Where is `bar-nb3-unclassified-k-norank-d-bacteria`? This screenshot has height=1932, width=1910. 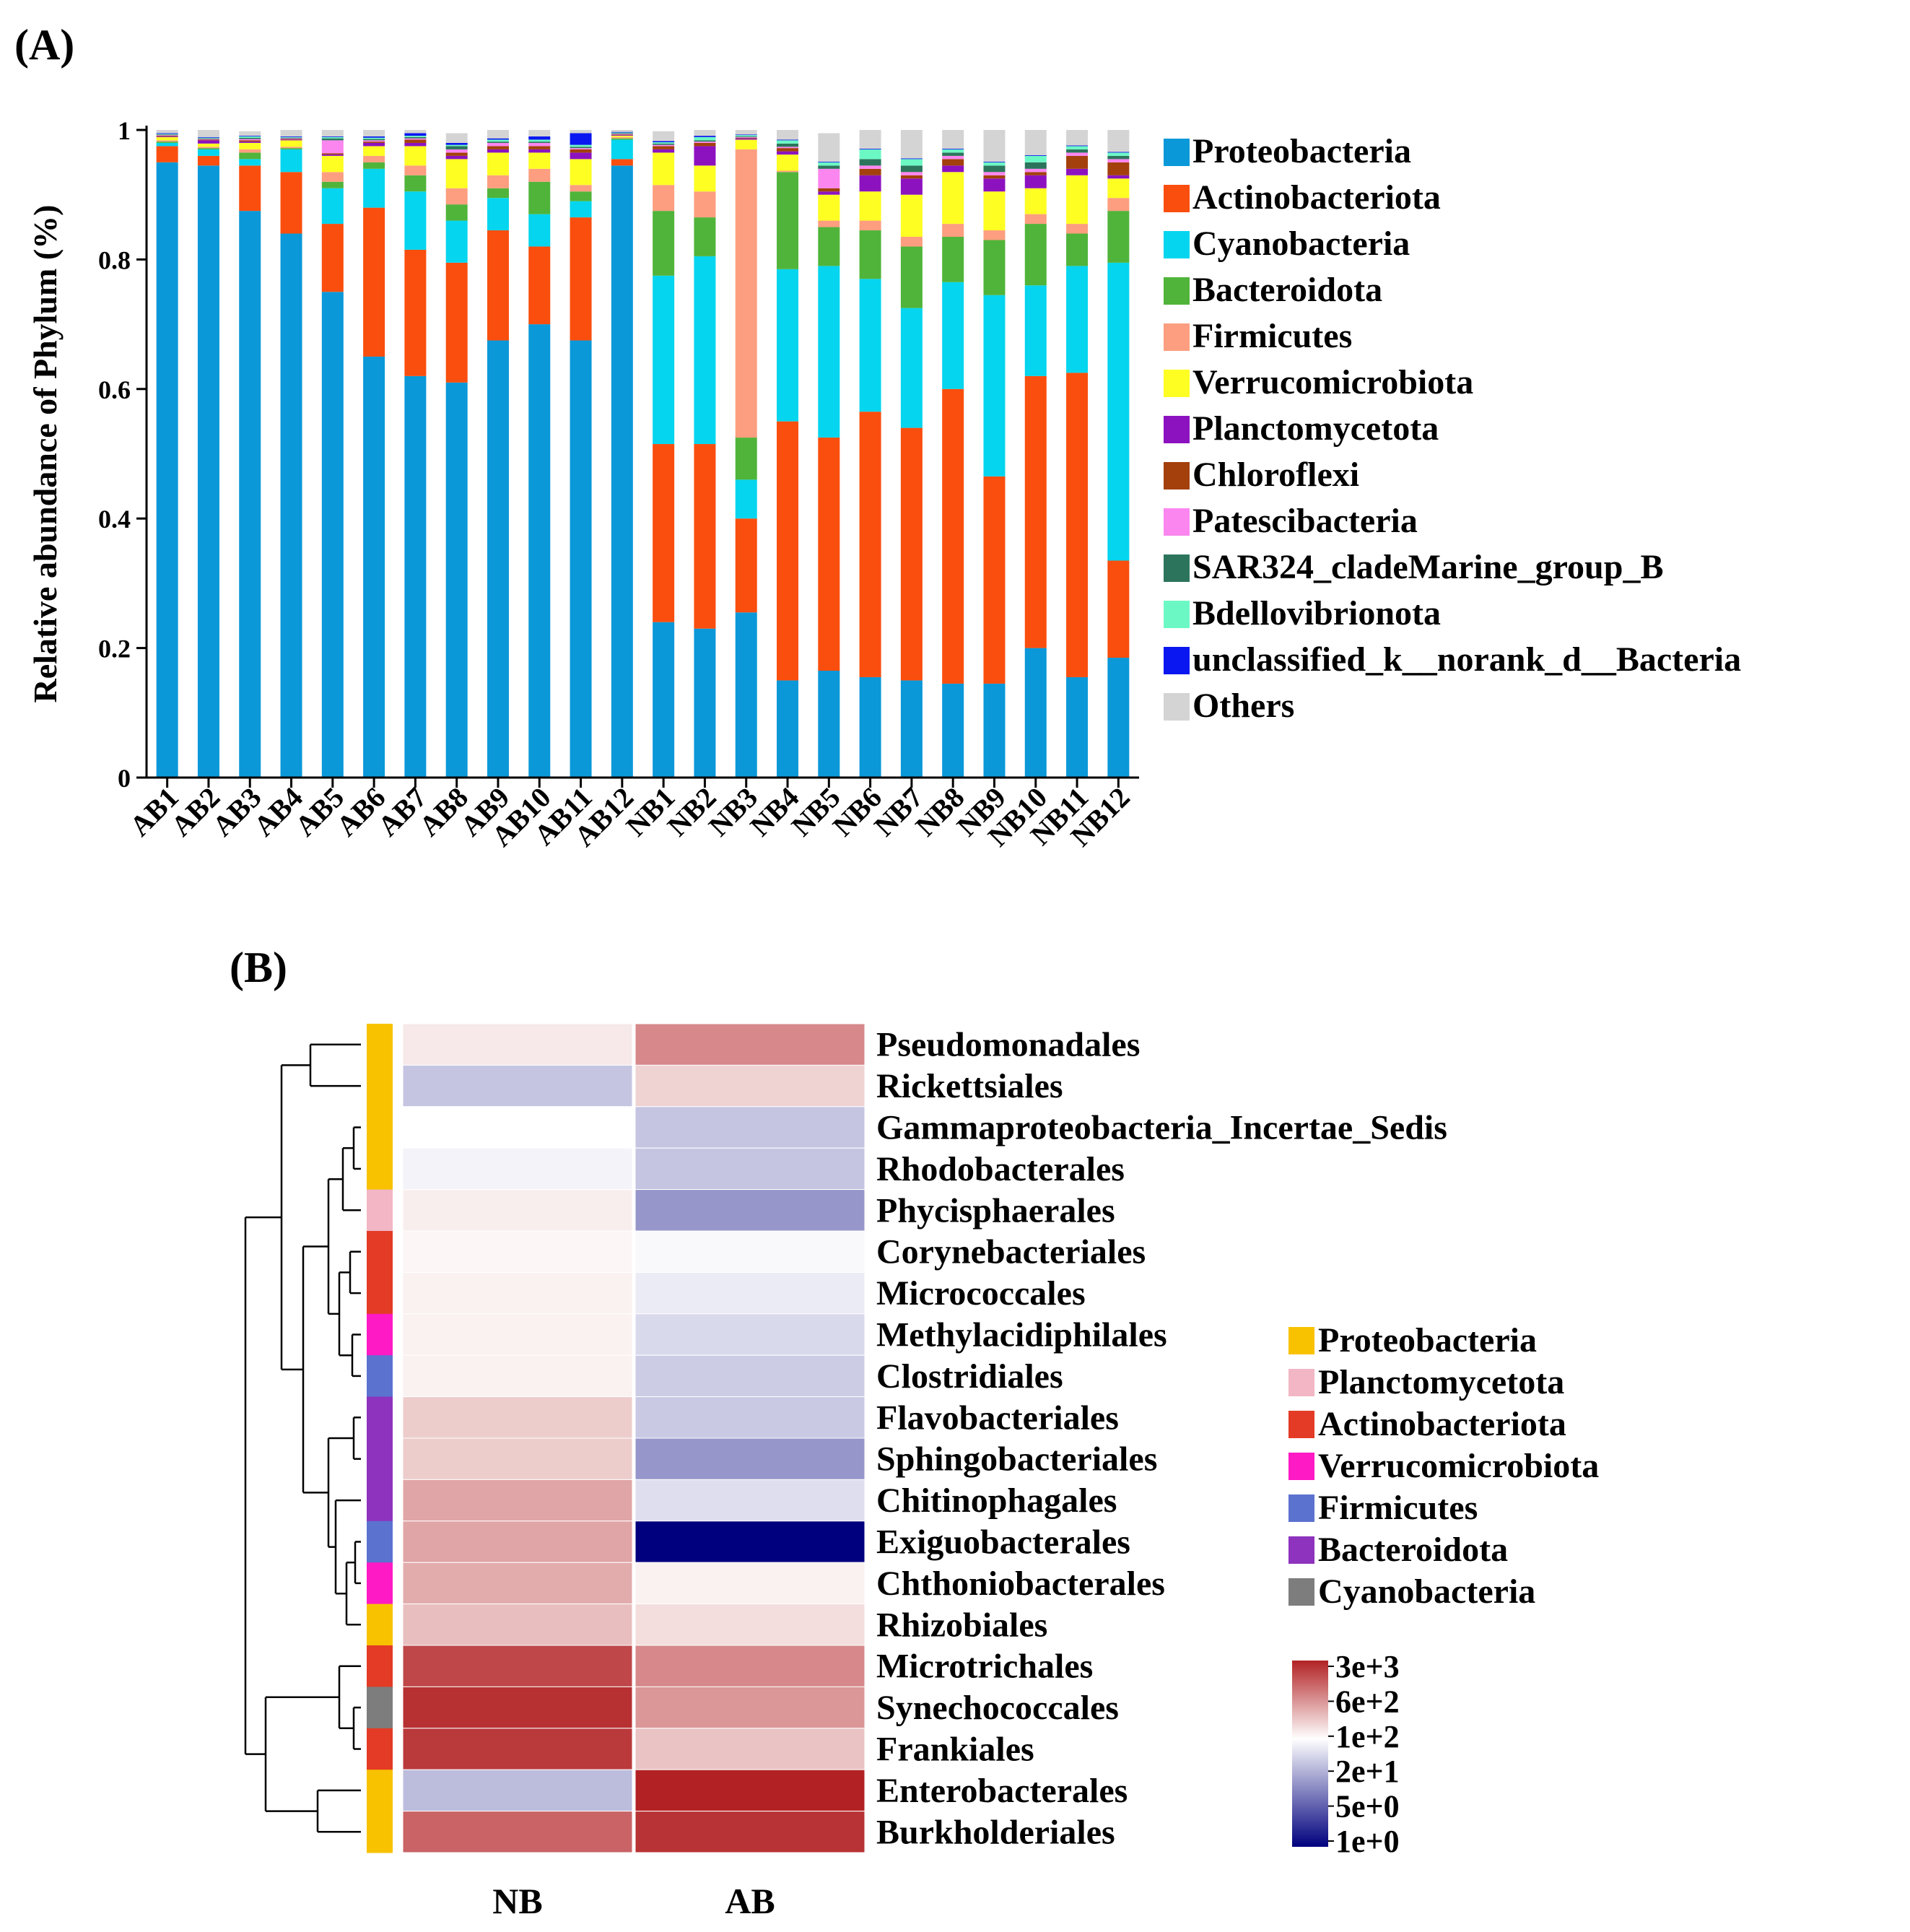 bar-nb3-unclassified-k-norank-d-bacteria is located at coordinates (746, 135).